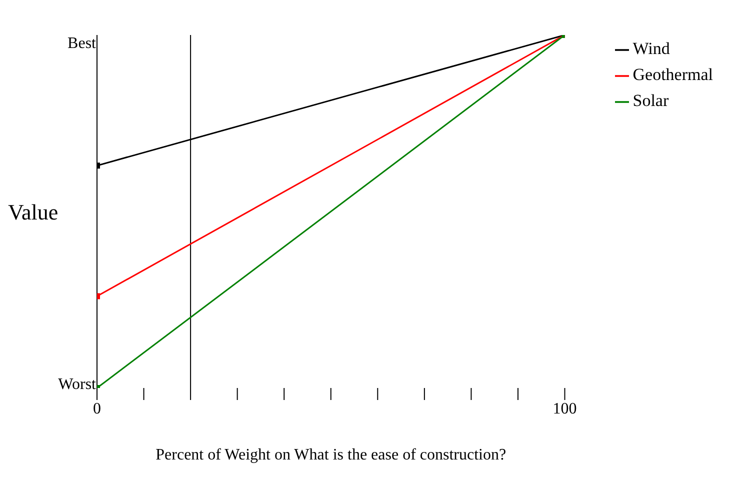 This screenshot has height=480, width=733. What do you see at coordinates (651, 48) in the screenshot?
I see `legend-label: Wind` at bounding box center [651, 48].